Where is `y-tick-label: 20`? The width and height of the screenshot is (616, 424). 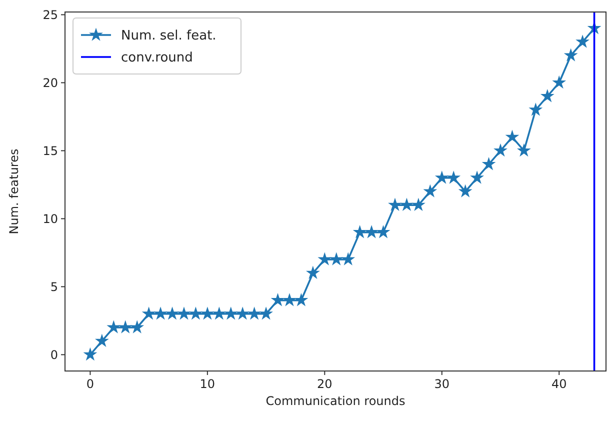 y-tick-label: 20 is located at coordinates (50, 83).